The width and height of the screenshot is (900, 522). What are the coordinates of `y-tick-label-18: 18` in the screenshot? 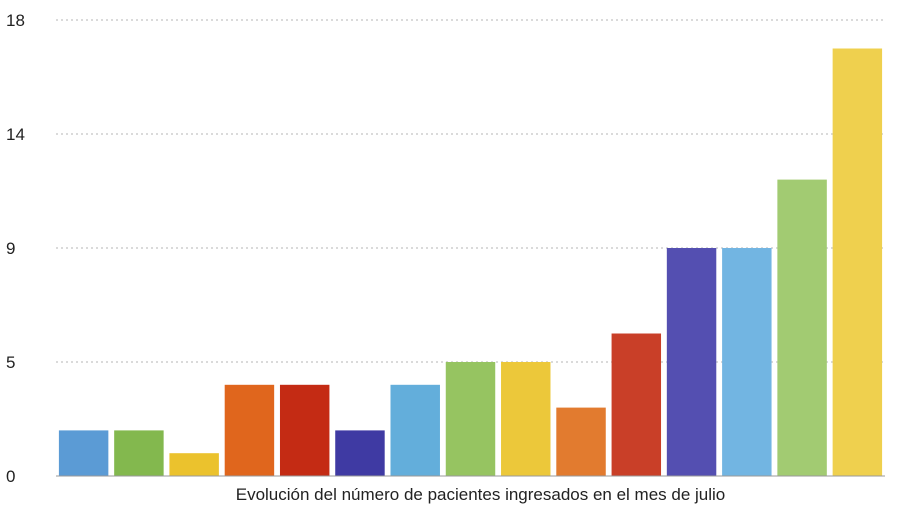 It's located at (15, 20).